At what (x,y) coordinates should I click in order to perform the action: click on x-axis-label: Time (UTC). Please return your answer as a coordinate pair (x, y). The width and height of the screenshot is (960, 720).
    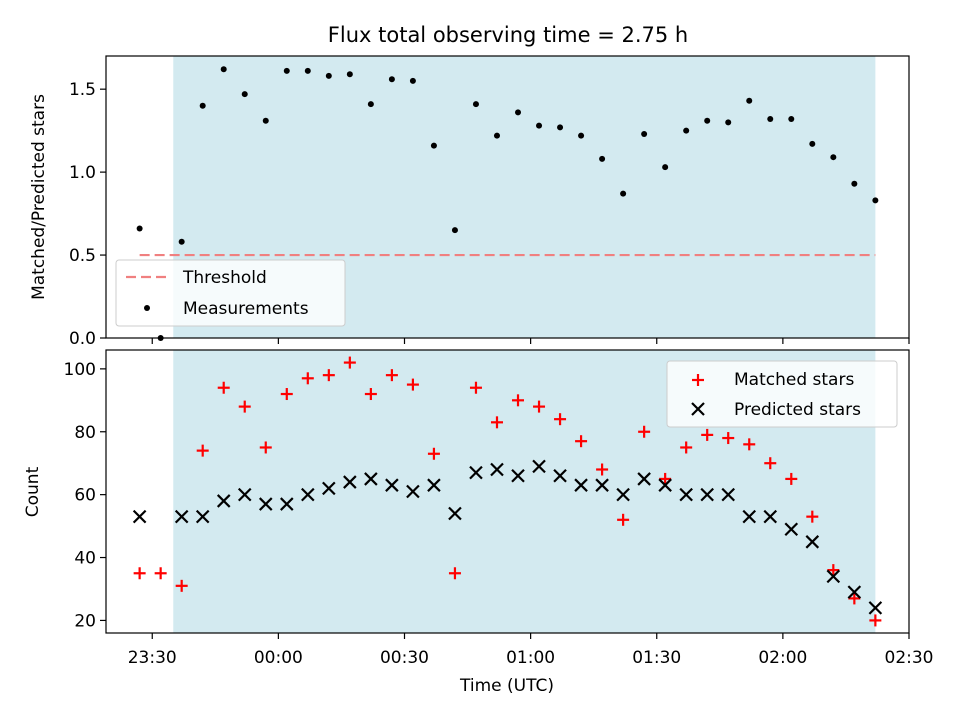
    Looking at the image, I should click on (506, 686).